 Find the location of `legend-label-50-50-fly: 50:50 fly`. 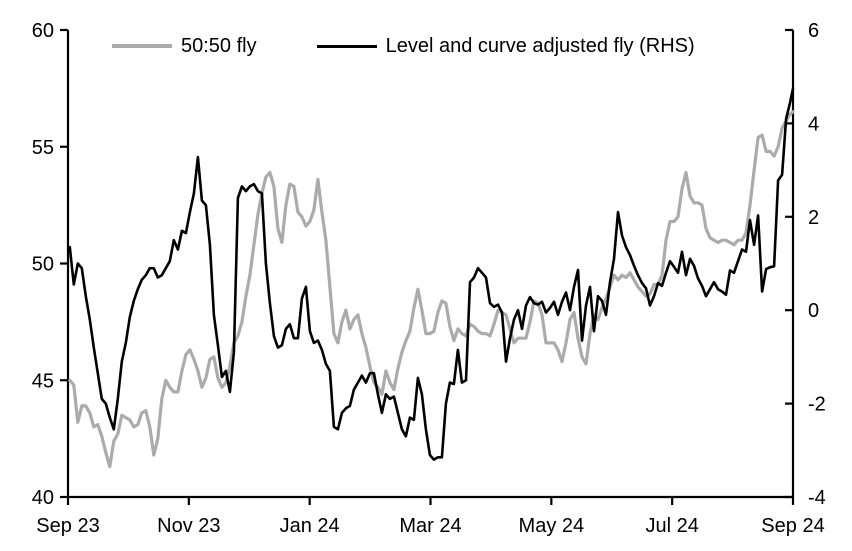

legend-label-50-50-fly: 50:50 fly is located at coordinates (219, 46).